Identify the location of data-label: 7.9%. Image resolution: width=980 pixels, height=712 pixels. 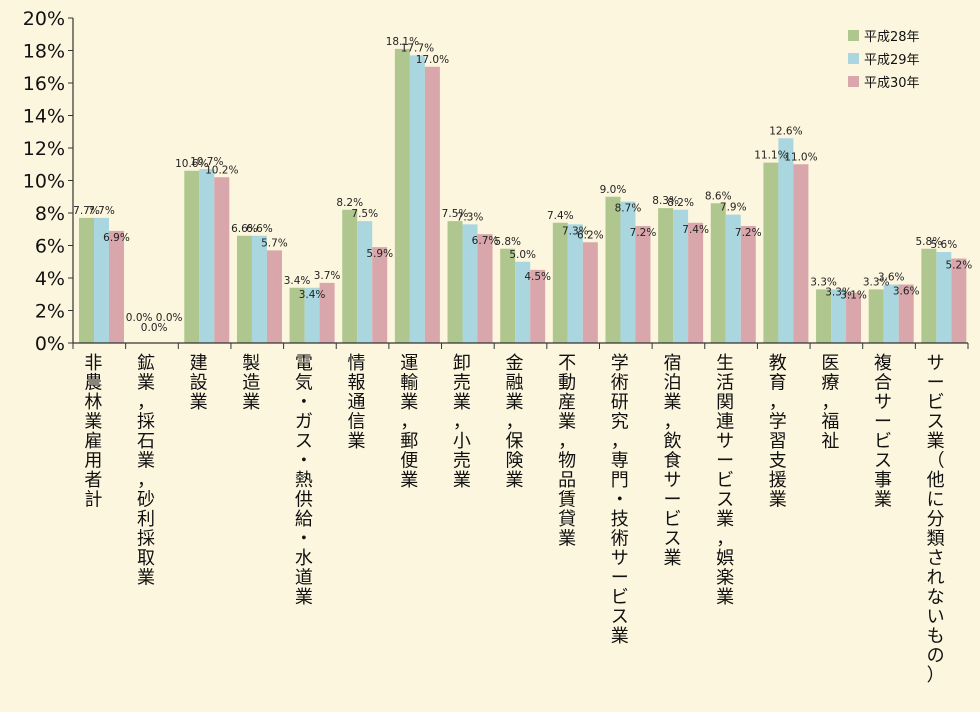
(733, 208).